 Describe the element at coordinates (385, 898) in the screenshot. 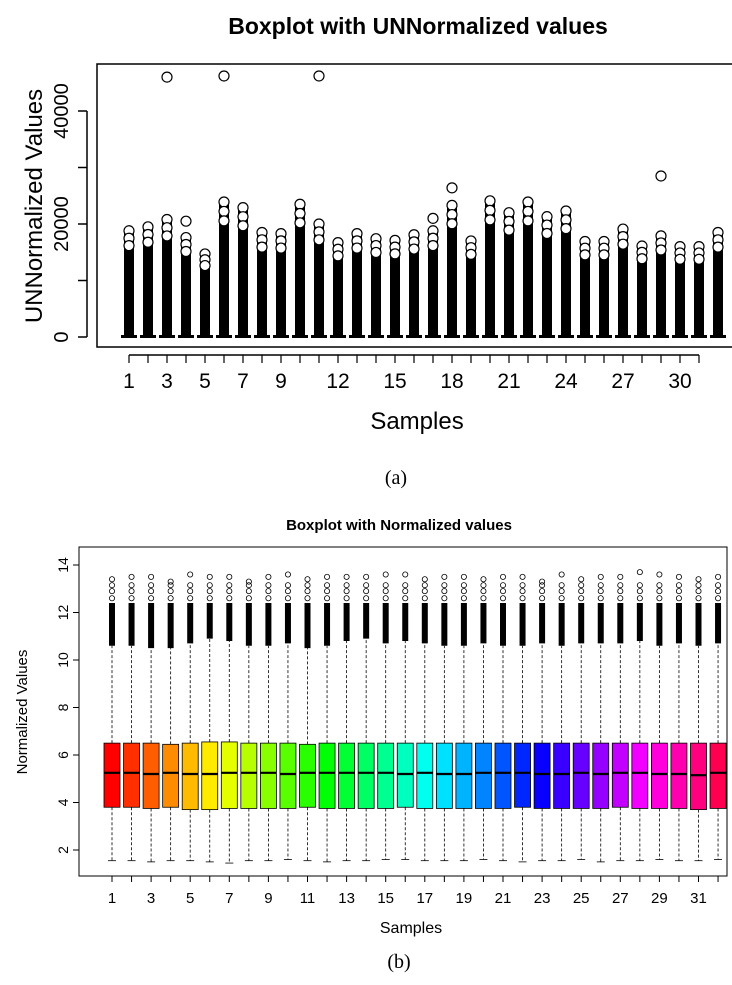

I see `chart-b-x-tick-label: 15` at that location.